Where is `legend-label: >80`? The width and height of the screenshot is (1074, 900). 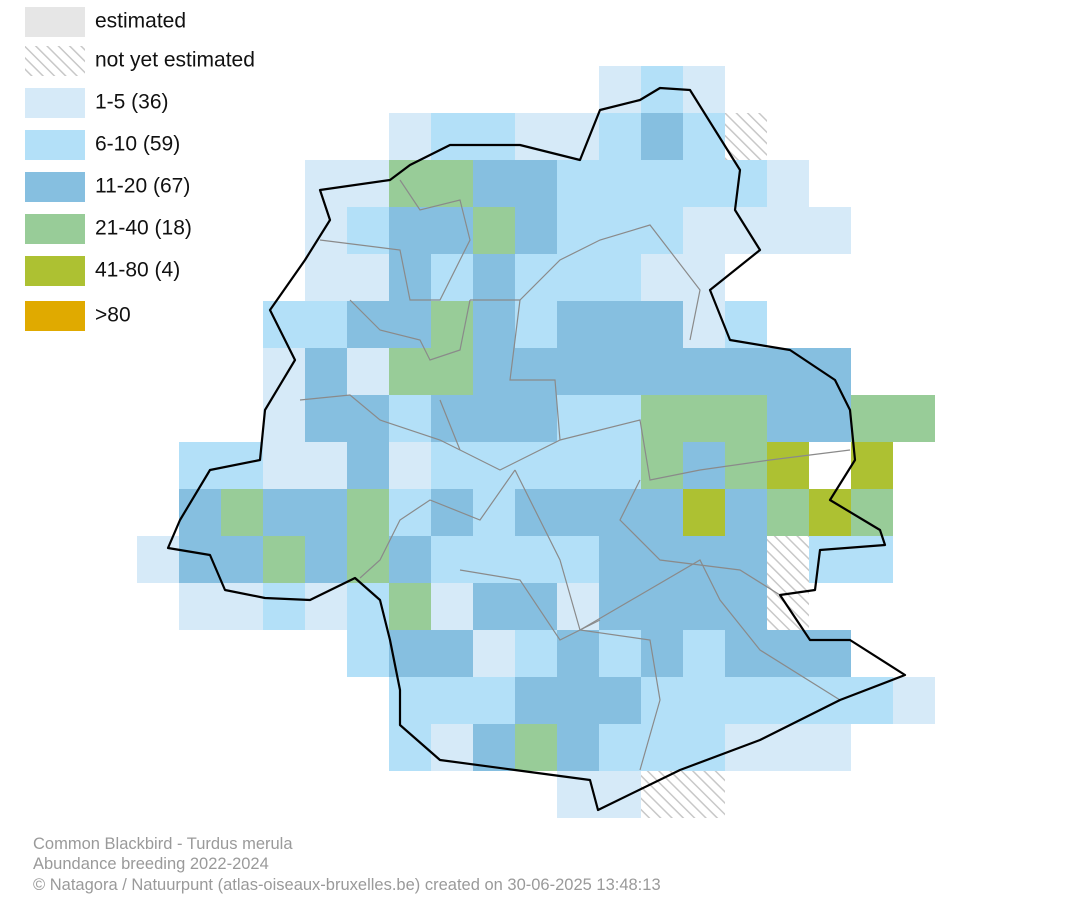 legend-label: >80 is located at coordinates (113, 315).